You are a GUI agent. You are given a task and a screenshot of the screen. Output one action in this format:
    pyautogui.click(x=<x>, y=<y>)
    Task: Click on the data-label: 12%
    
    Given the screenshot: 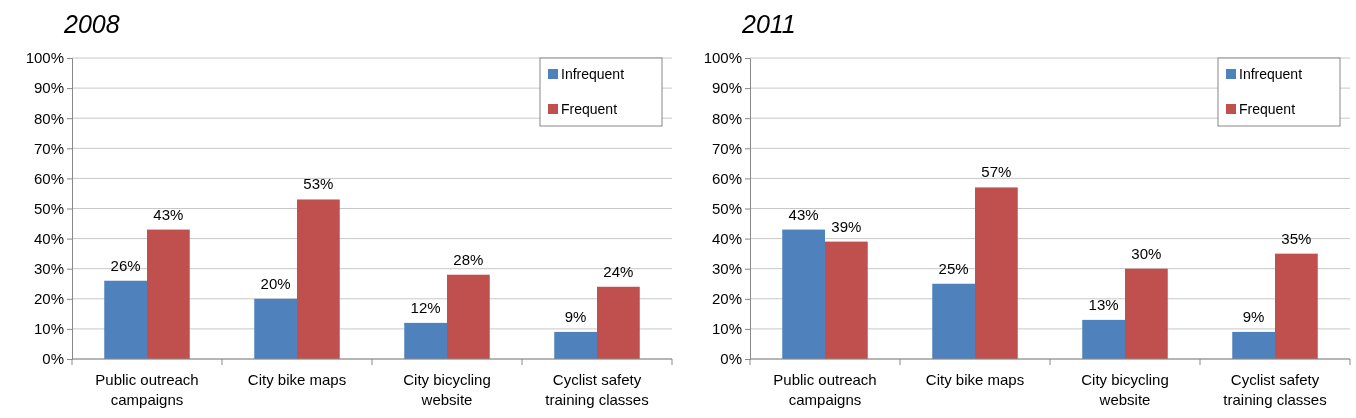 What is the action you would take?
    pyautogui.click(x=425, y=307)
    